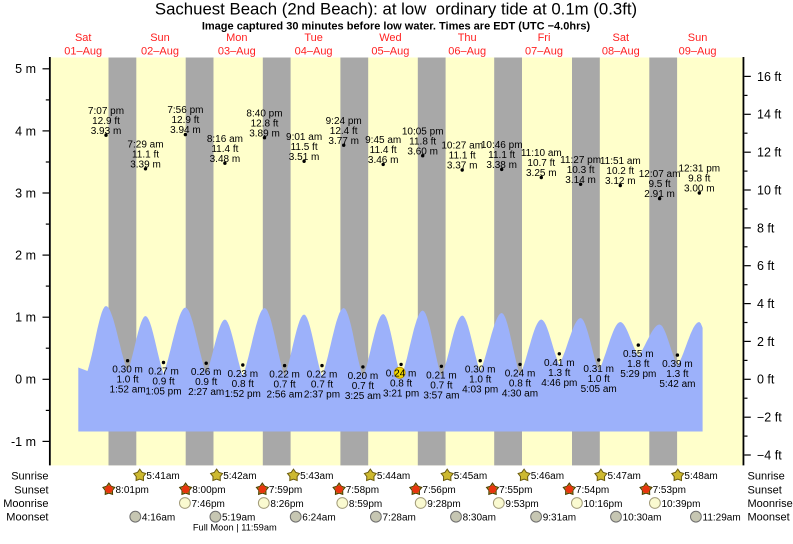 This screenshot has width=793, height=544. I want to click on svg-text: 5:05 am, so click(599, 389).